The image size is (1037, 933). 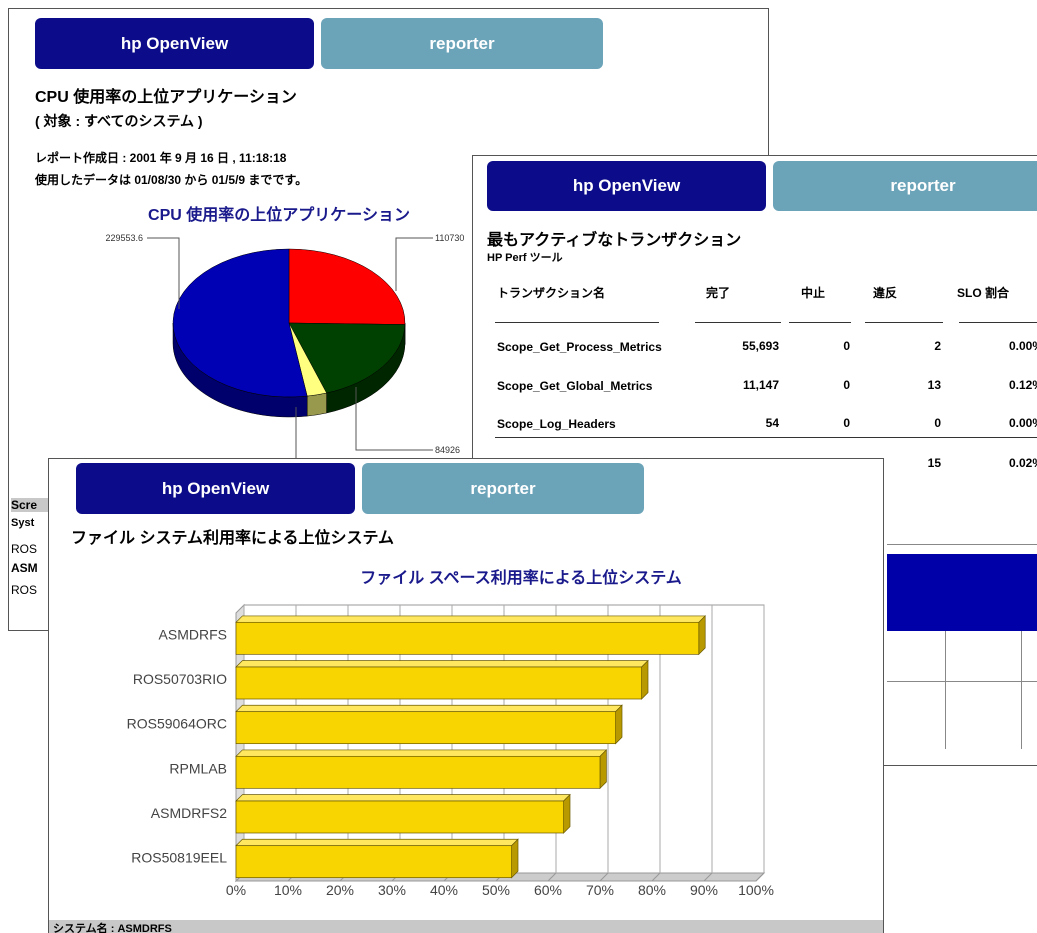 I want to click on slice-label: 110730, so click(x=449, y=238).